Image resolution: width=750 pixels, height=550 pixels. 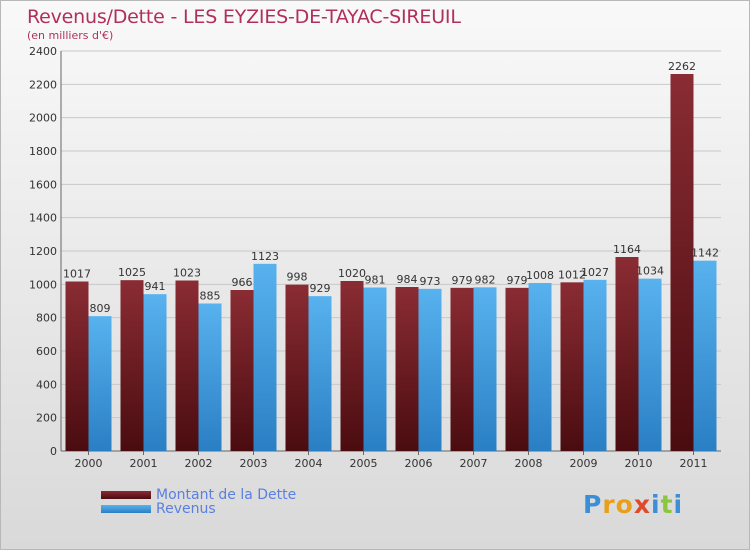 What do you see at coordinates (667, 504) in the screenshot?
I see `logo-letter: t` at bounding box center [667, 504].